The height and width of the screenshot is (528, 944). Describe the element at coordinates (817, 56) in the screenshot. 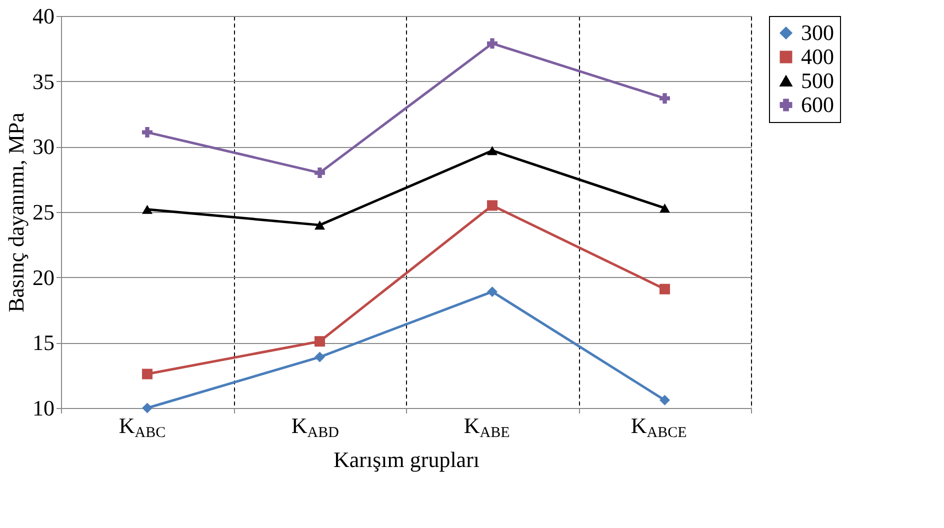

I see `legend-label: 400` at that location.